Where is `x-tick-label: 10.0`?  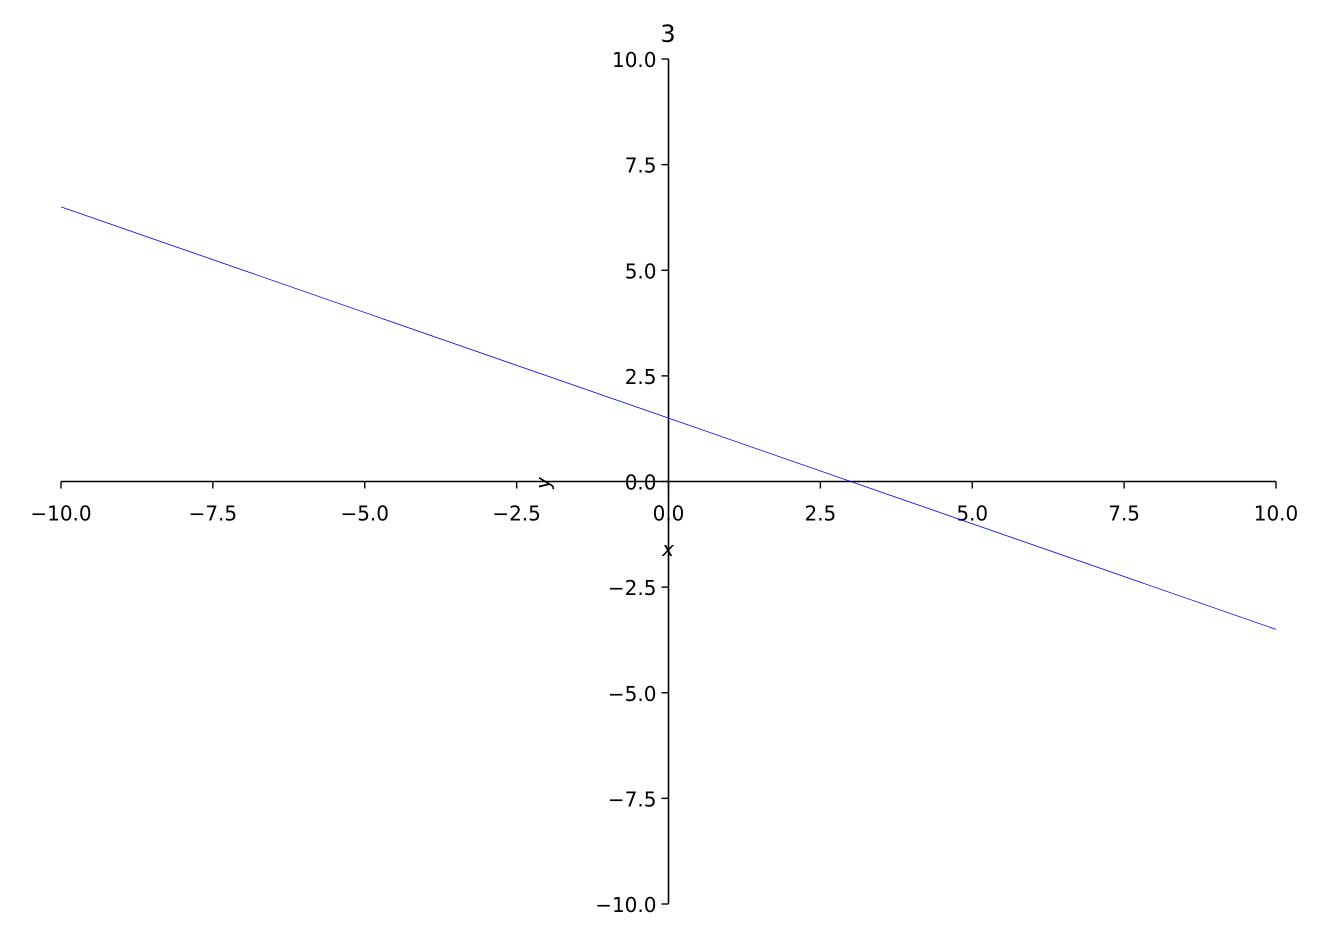
x-tick-label: 10.0 is located at coordinates (1276, 514).